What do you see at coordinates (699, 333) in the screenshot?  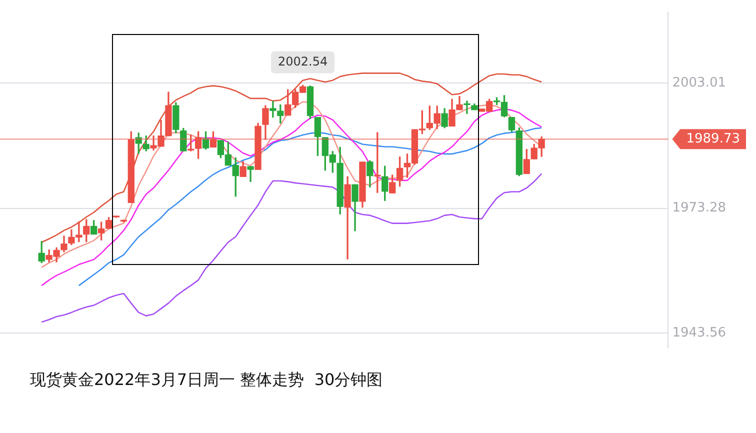 I see `y-tick-label: 1943.56` at bounding box center [699, 333].